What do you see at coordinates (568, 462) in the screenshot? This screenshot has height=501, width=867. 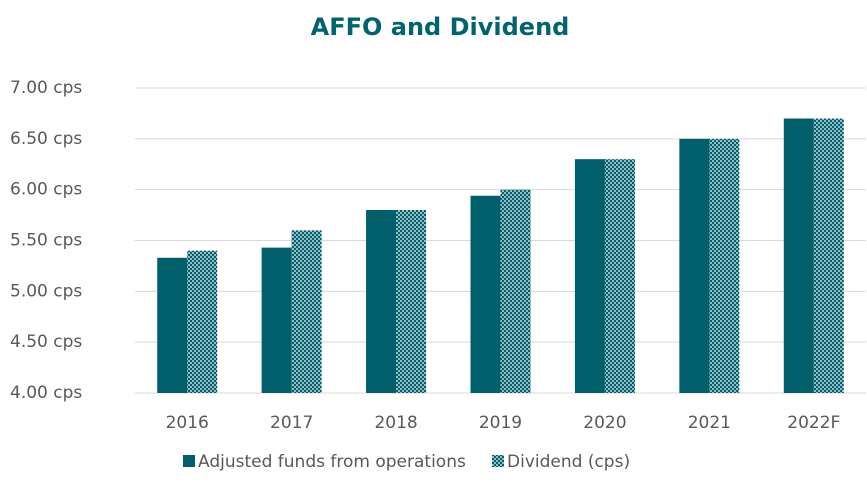 I see `legend-label: Dividend (cps)` at bounding box center [568, 462].